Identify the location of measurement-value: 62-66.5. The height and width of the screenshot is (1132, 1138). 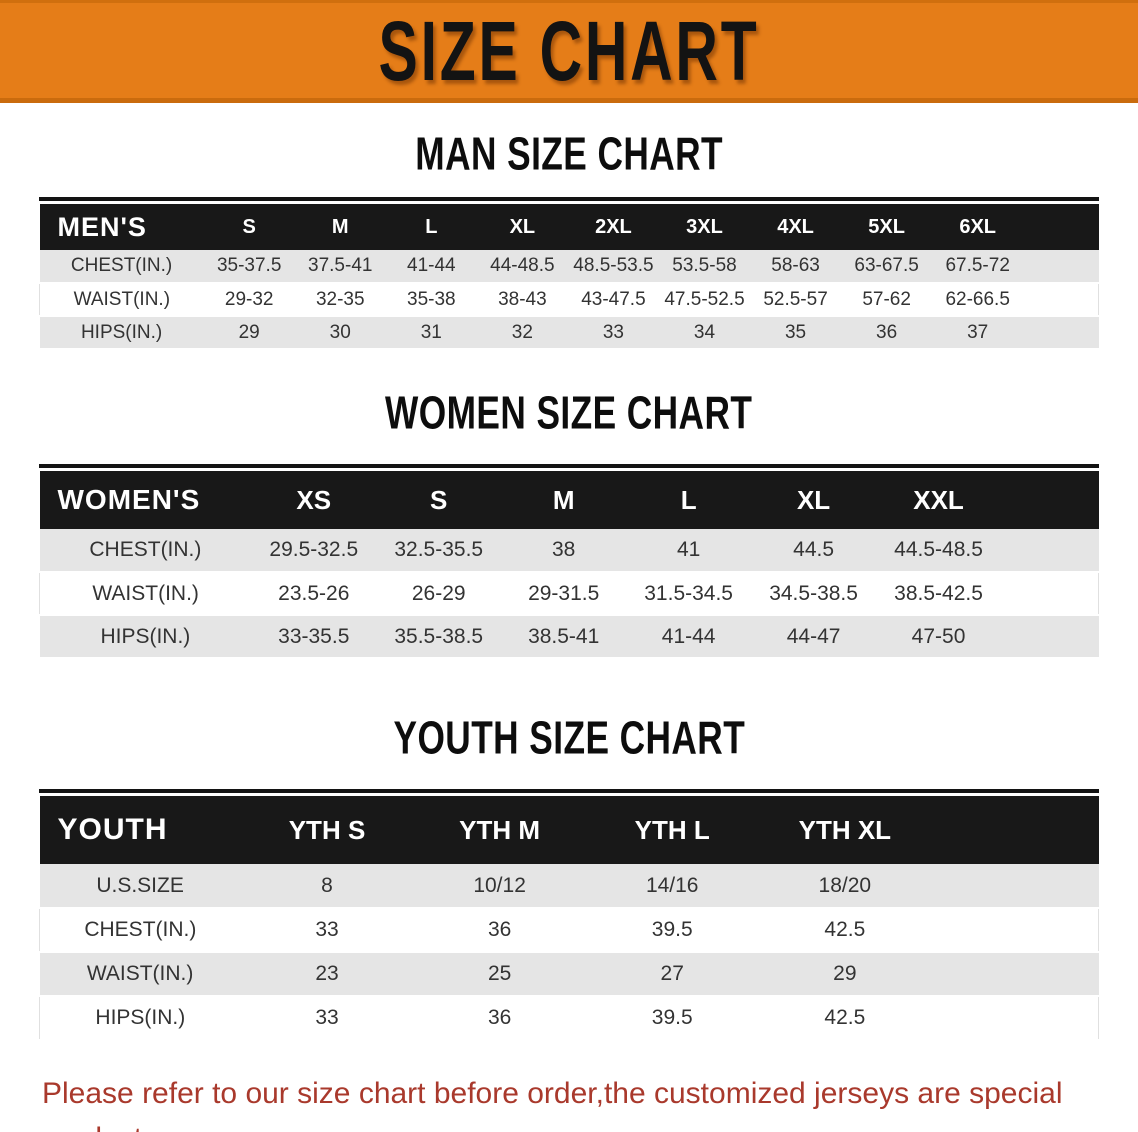
(977, 299).